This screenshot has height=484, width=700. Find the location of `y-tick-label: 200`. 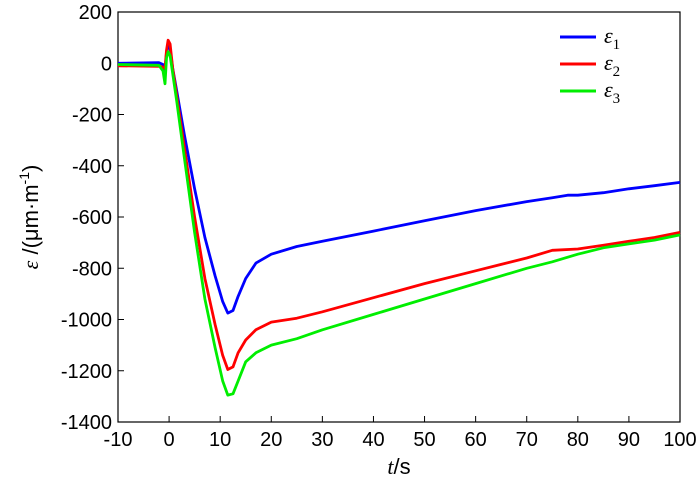

y-tick-label: 200 is located at coordinates (95, 13).